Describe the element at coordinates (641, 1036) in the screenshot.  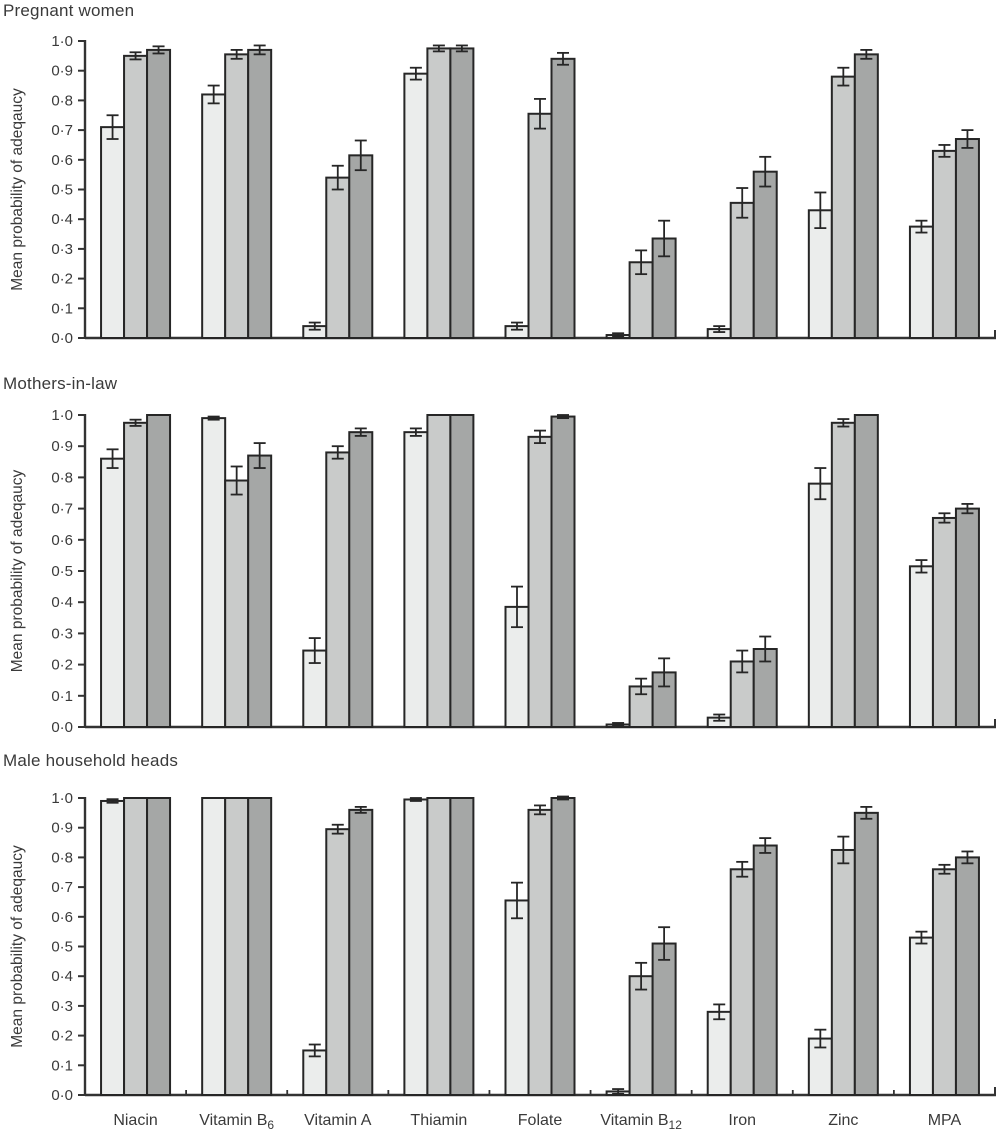
I see `bar-Vitamin B12-mid-grey` at that location.